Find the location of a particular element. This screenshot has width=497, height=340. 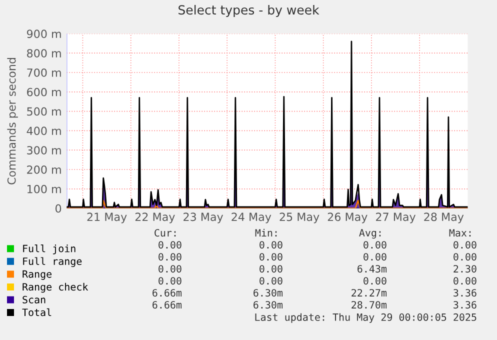

text: 22.27m is located at coordinates (369, 292).